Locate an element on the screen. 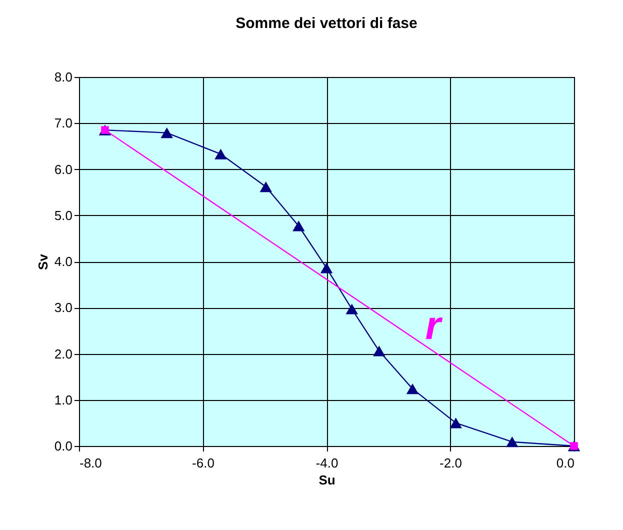 The width and height of the screenshot is (623, 530). y-tick-label: 3.0 is located at coordinates (63, 308).